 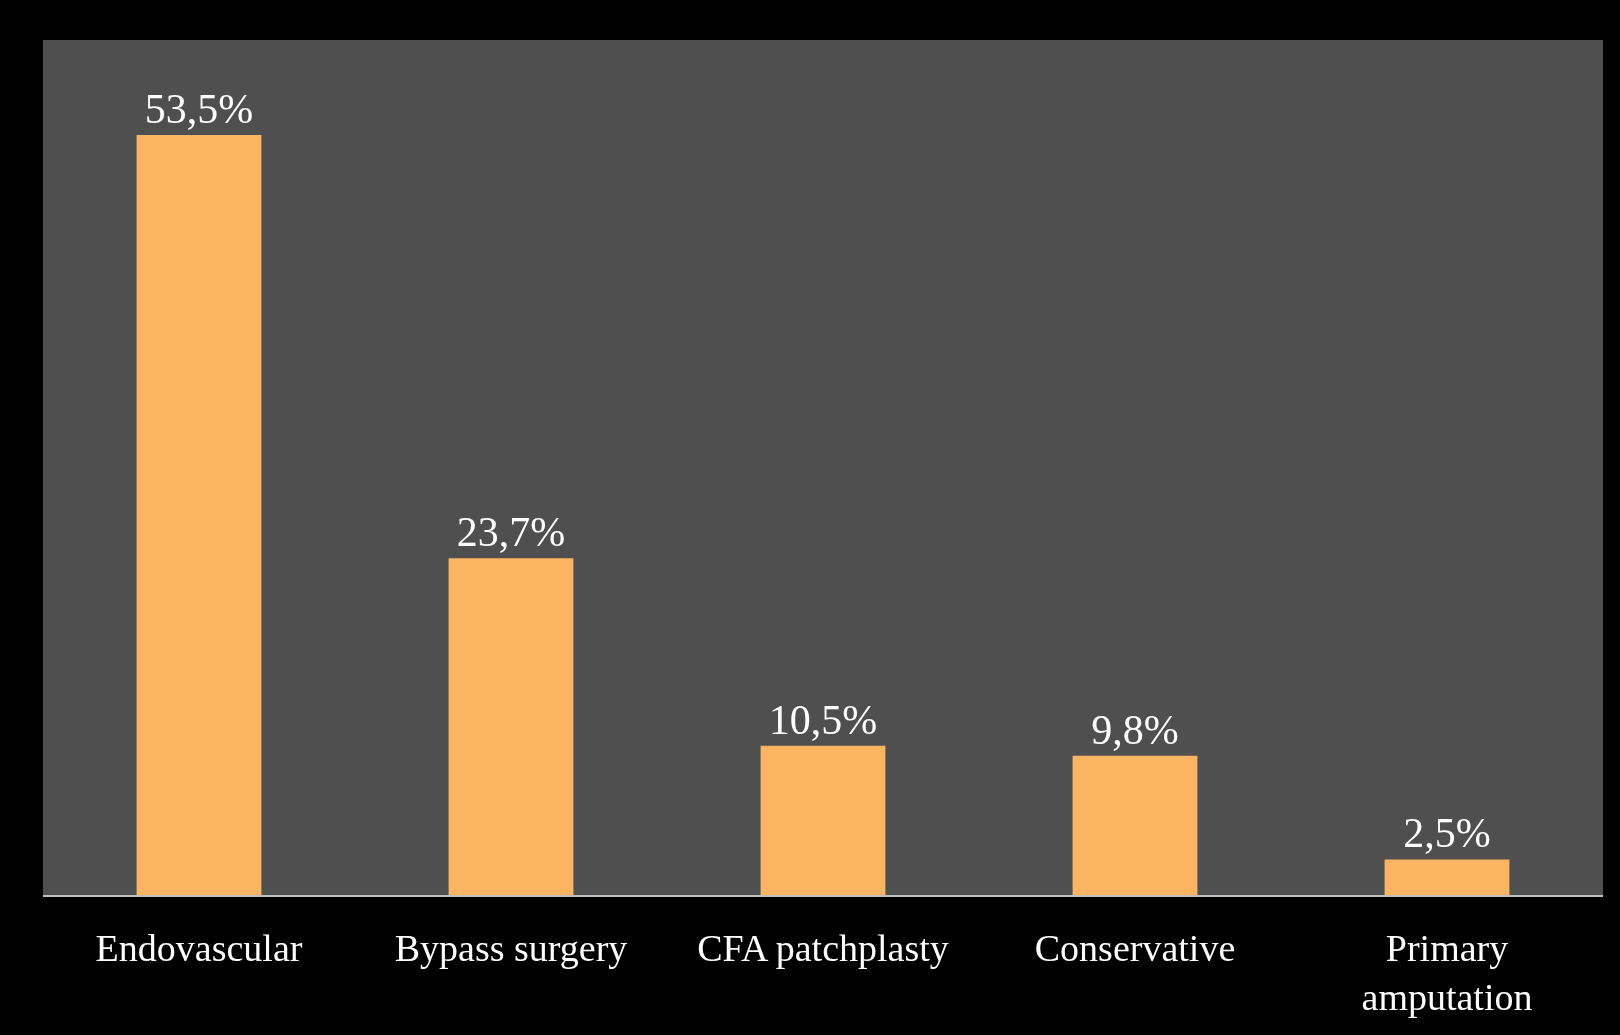 What do you see at coordinates (1135, 947) in the screenshot?
I see `x-tick-label: Conservative` at bounding box center [1135, 947].